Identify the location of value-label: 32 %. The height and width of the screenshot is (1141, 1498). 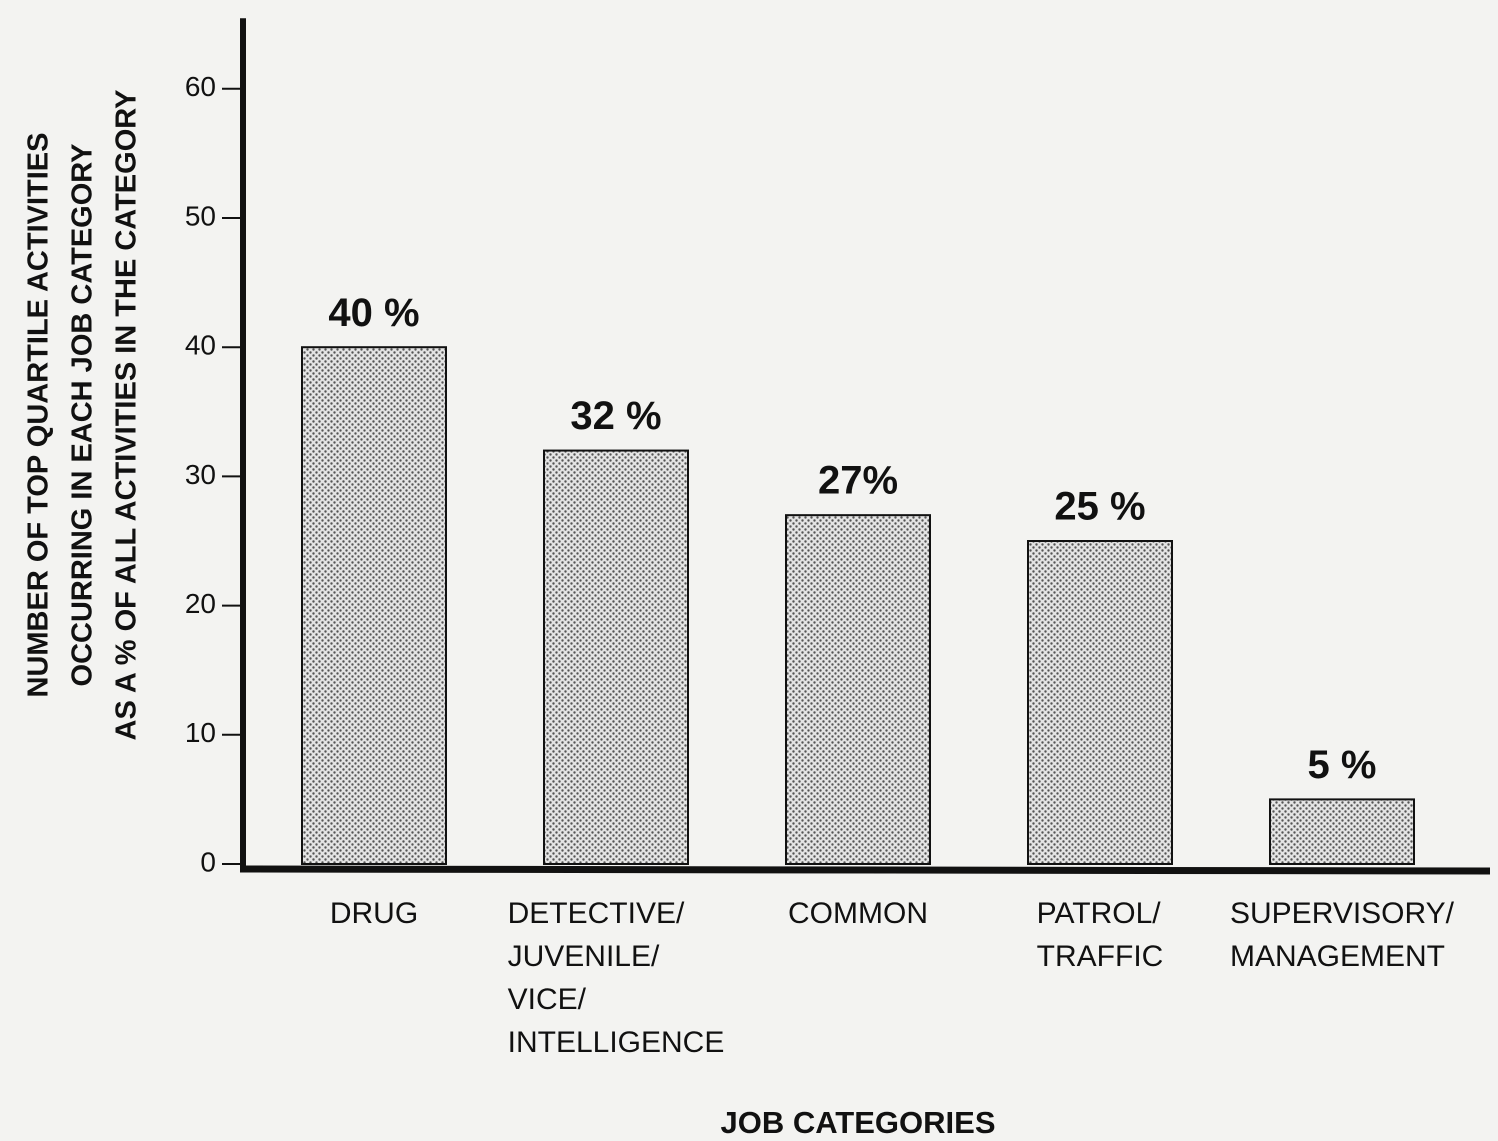
(615, 416).